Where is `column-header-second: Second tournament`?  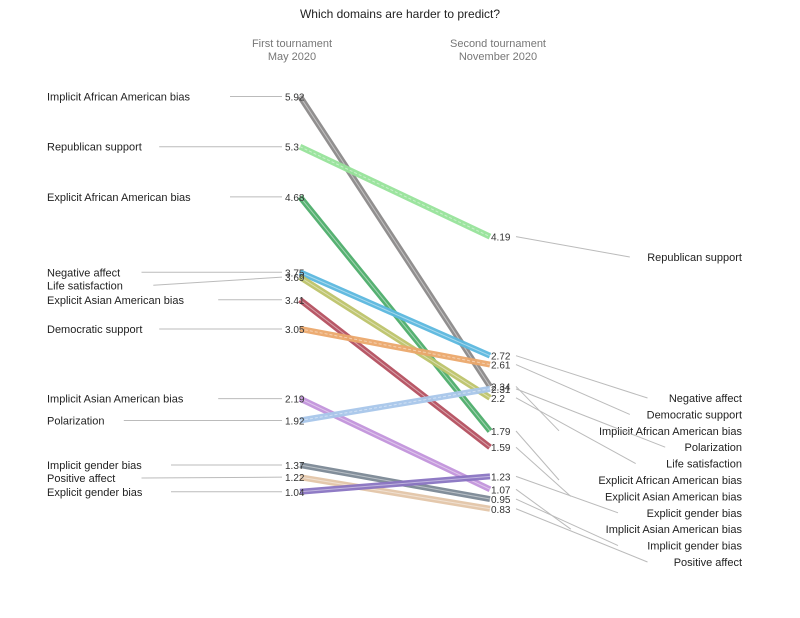
column-header-second: Second tournament is located at coordinates (498, 44).